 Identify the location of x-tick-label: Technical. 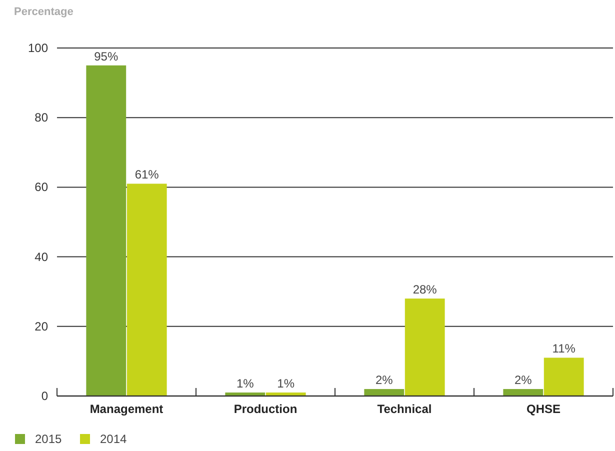
(404, 409).